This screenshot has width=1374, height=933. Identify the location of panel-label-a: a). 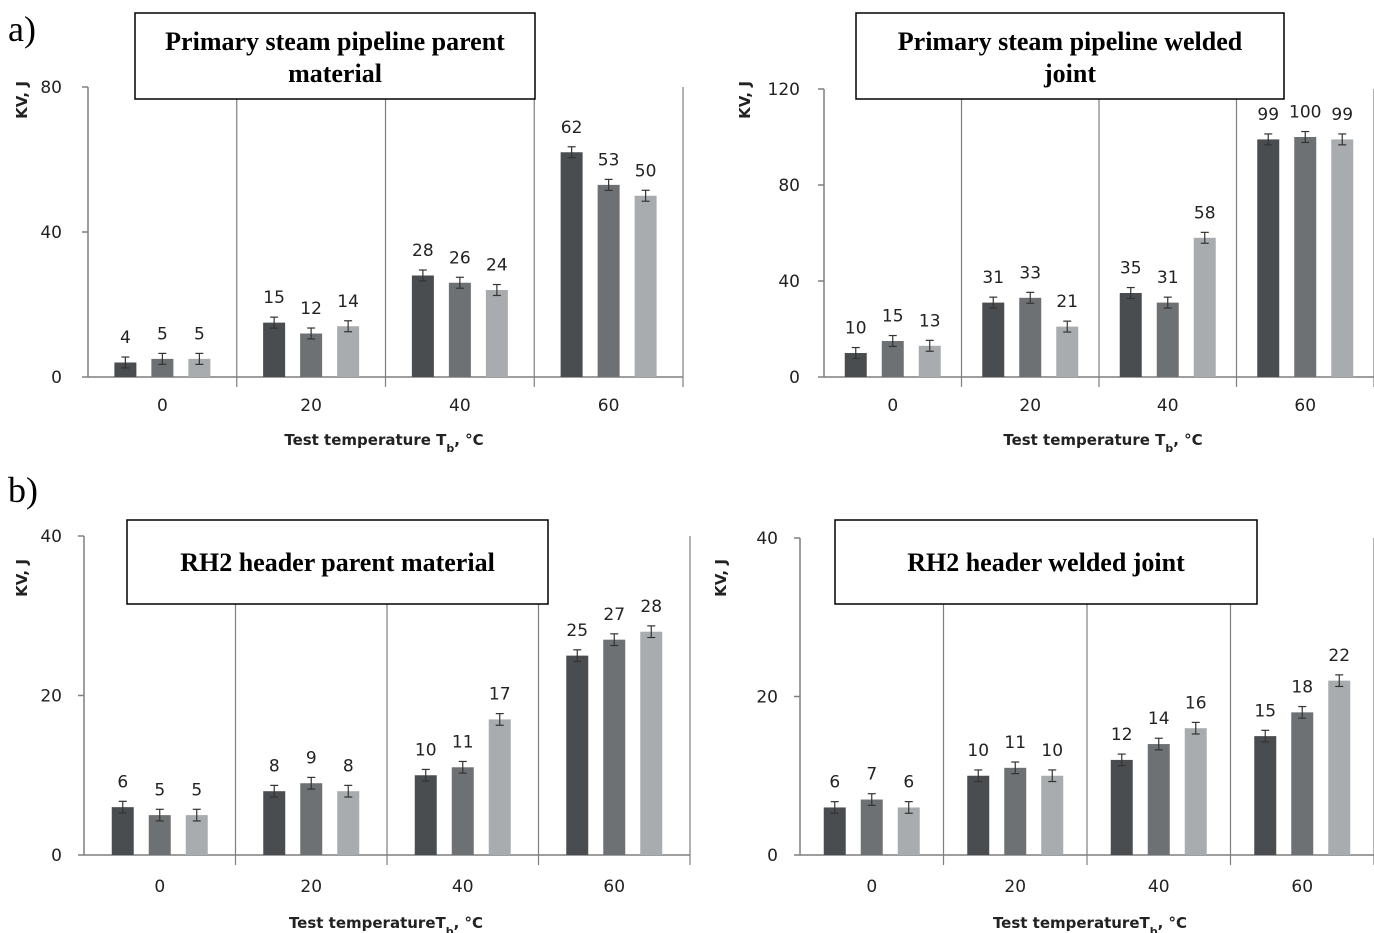
(22, 29).